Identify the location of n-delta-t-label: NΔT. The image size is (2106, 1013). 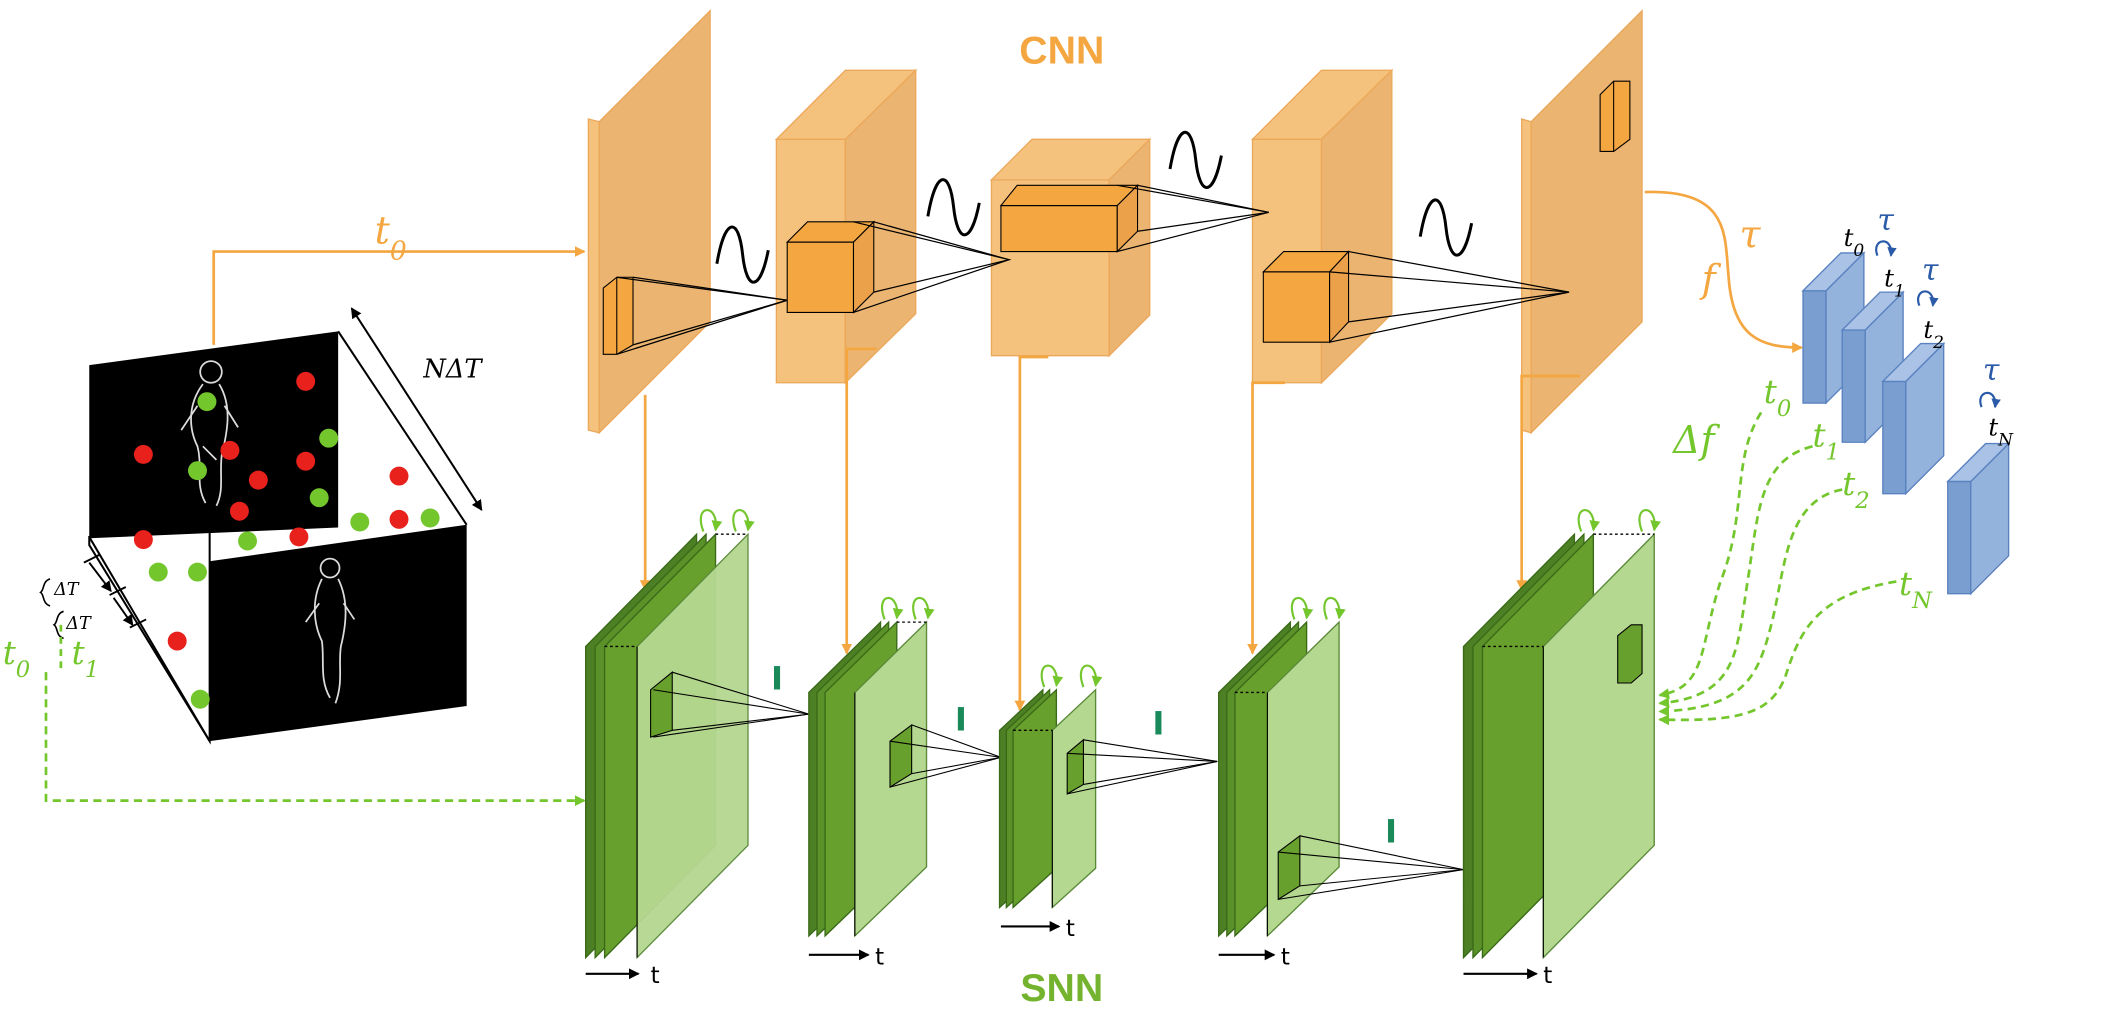
(452, 369).